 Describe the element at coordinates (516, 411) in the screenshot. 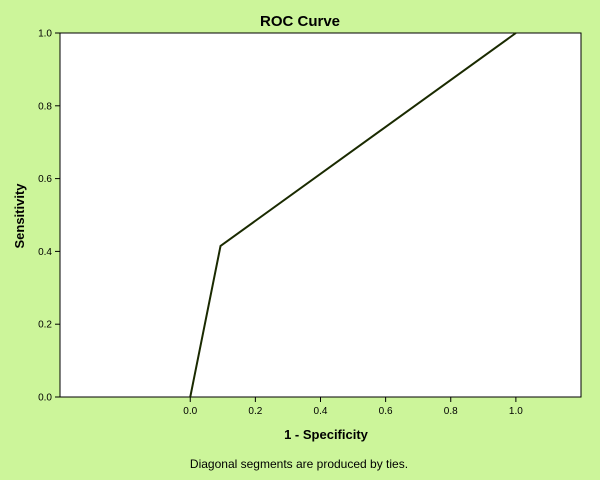

I see `x-tick-label: 1.0` at that location.